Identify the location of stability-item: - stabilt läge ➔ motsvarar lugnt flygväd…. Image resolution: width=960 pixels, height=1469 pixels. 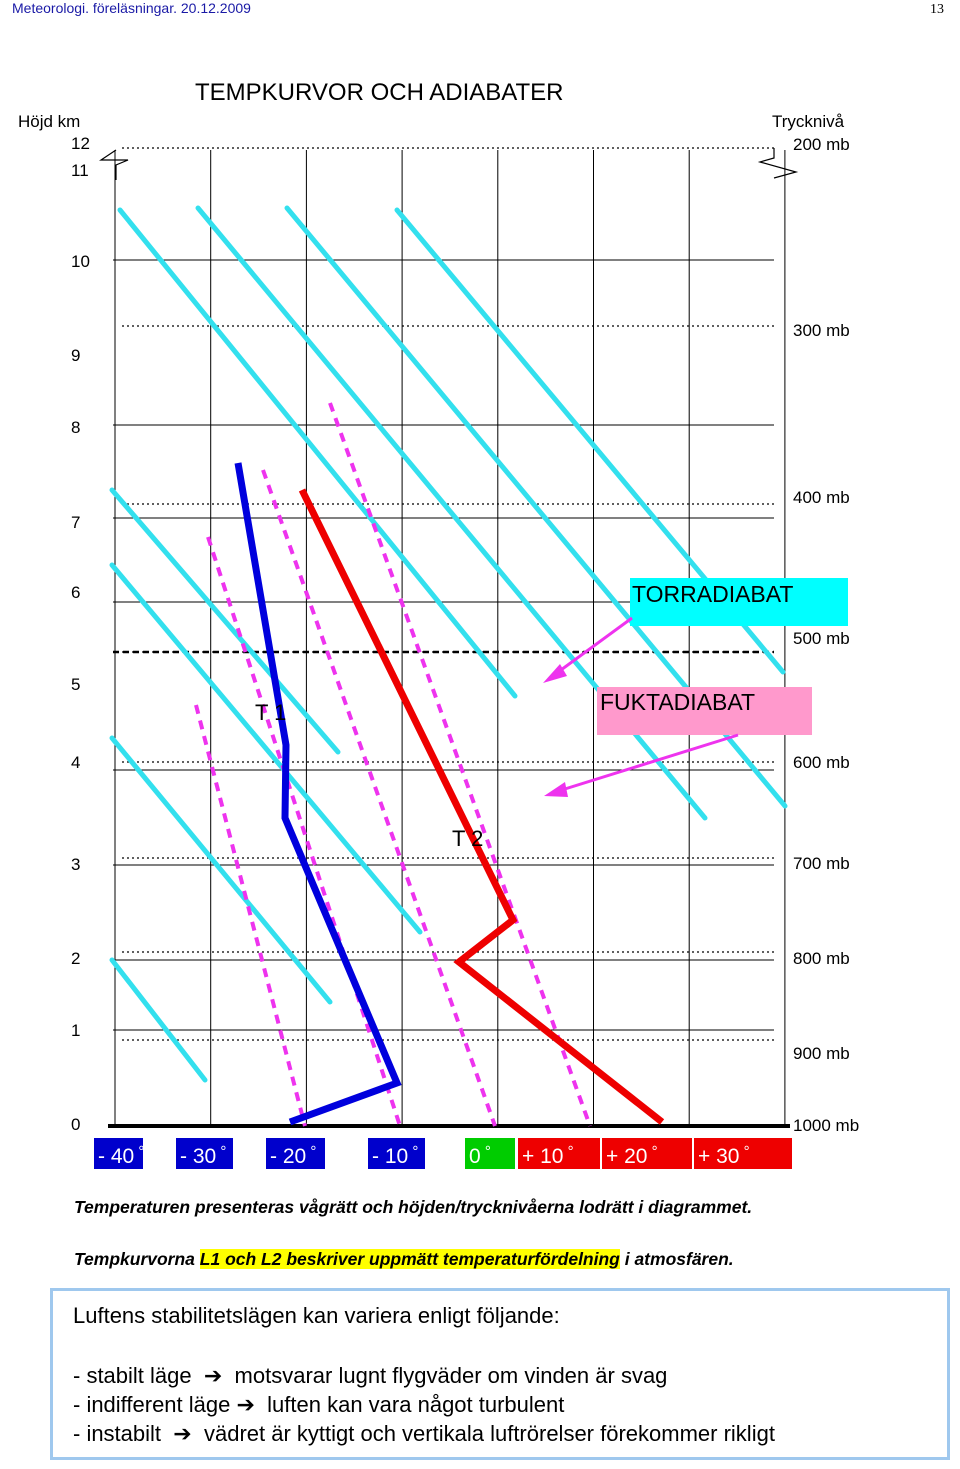
(370, 1376).